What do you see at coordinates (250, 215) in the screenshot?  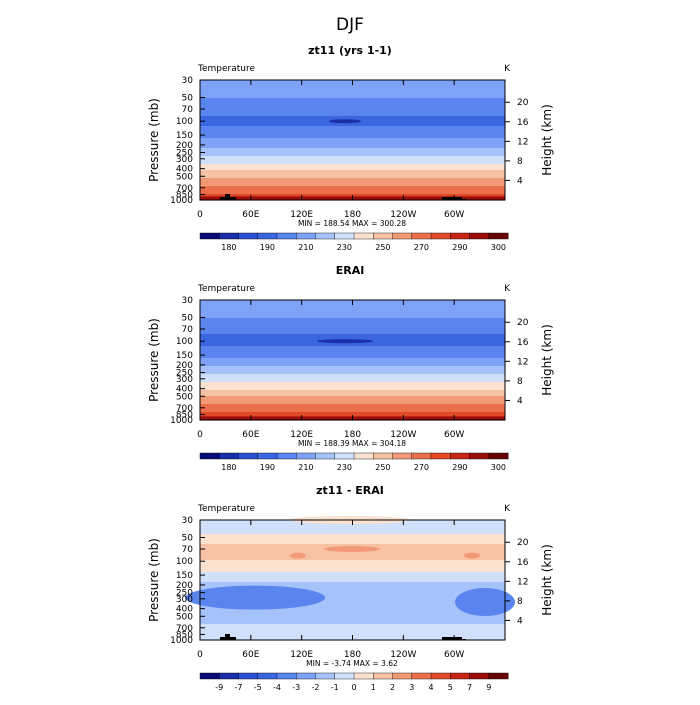 I see `x-tick-label: 60E` at bounding box center [250, 215].